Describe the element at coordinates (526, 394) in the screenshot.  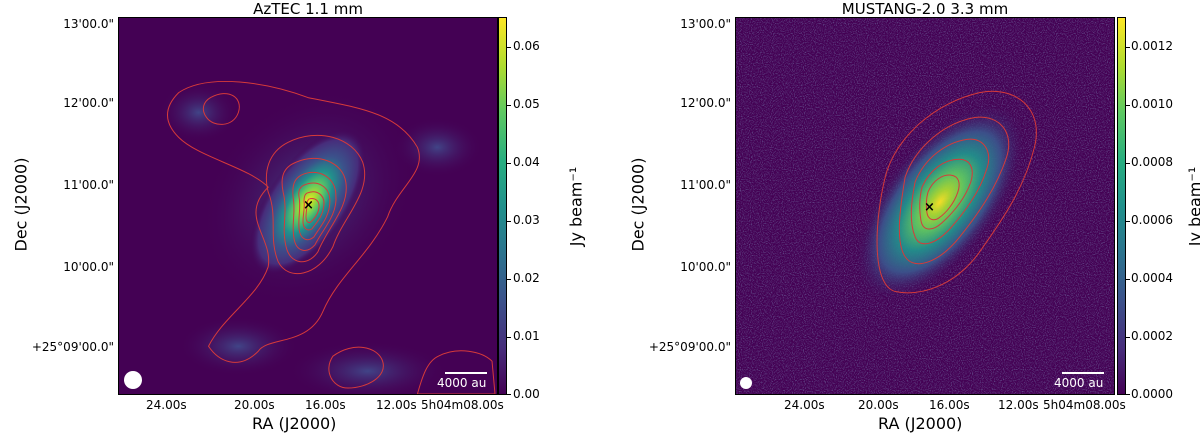
I see `colorbar-tick-label: 0.00` at that location.